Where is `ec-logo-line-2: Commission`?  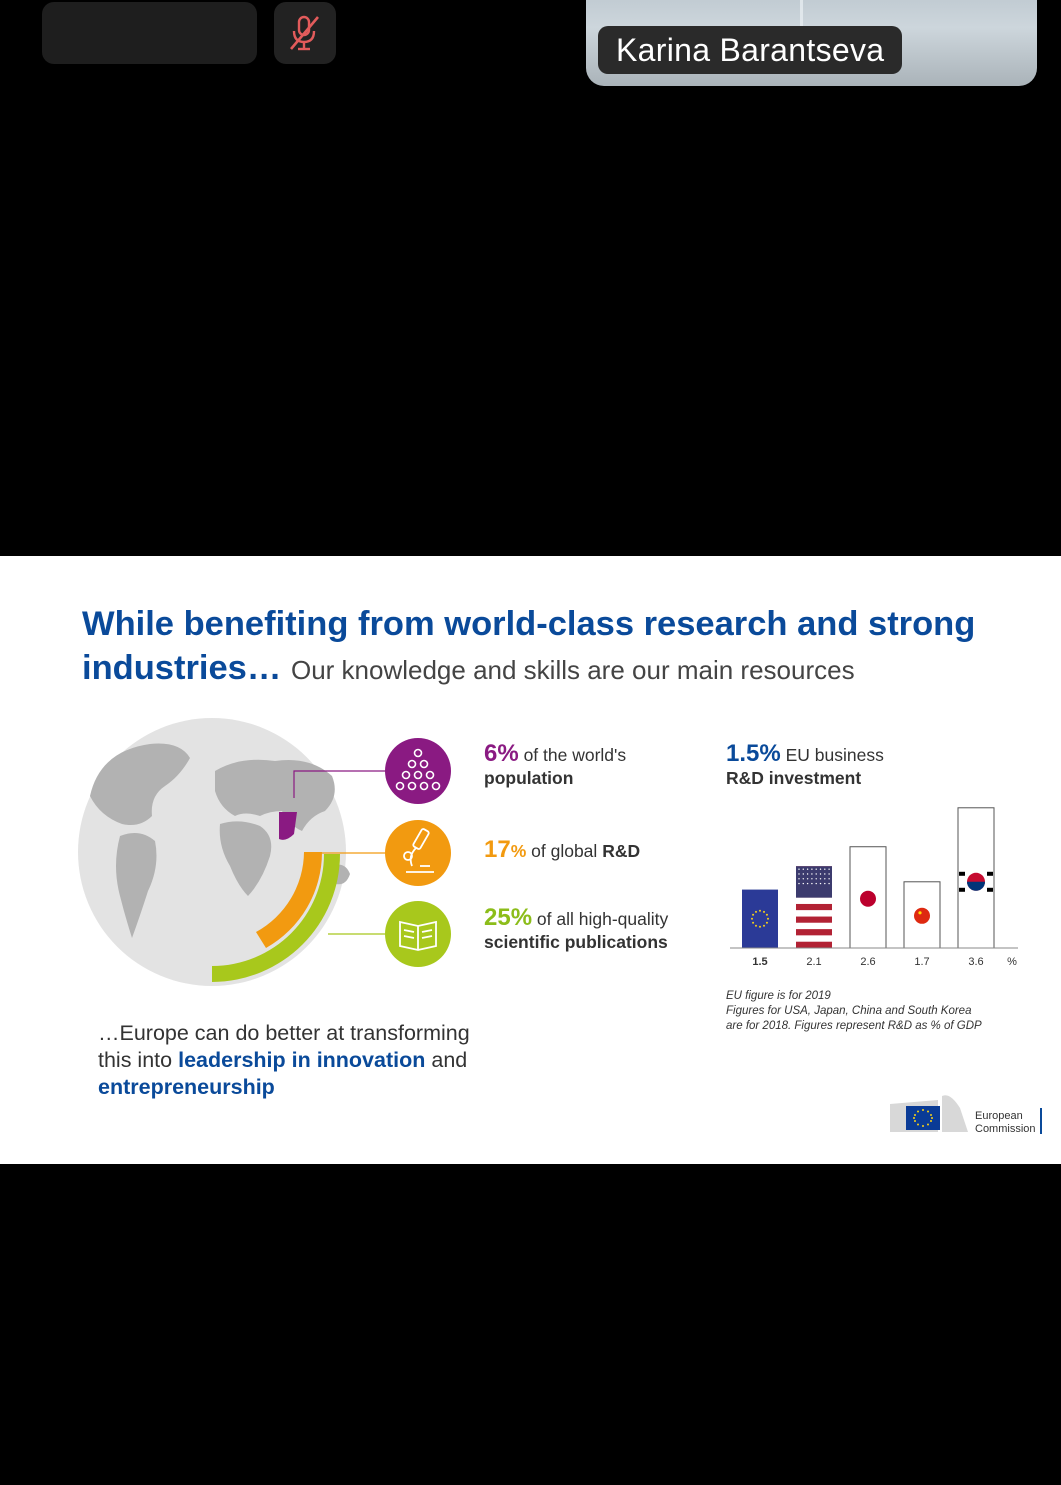 ec-logo-line-2: Commission is located at coordinates (1005, 1128).